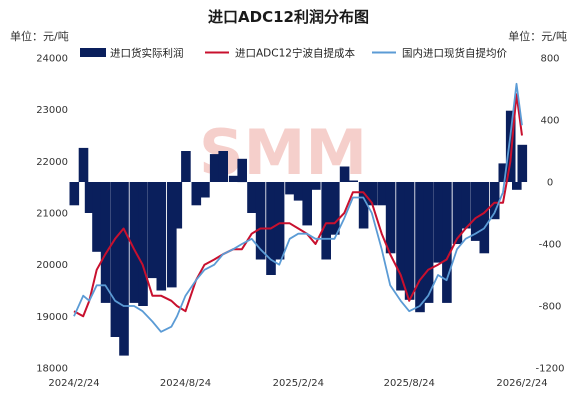  What do you see at coordinates (52, 265) in the screenshot?
I see `left-axis-tick-label: 20000` at bounding box center [52, 265].